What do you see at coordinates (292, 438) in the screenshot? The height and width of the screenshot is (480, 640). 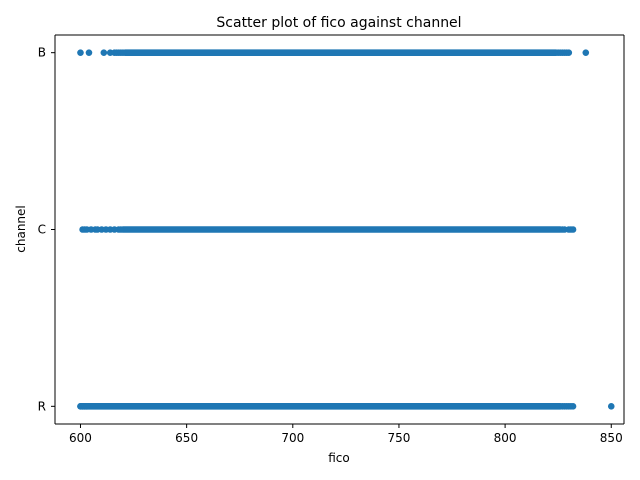 I see `x-tick-label: 700` at bounding box center [292, 438].